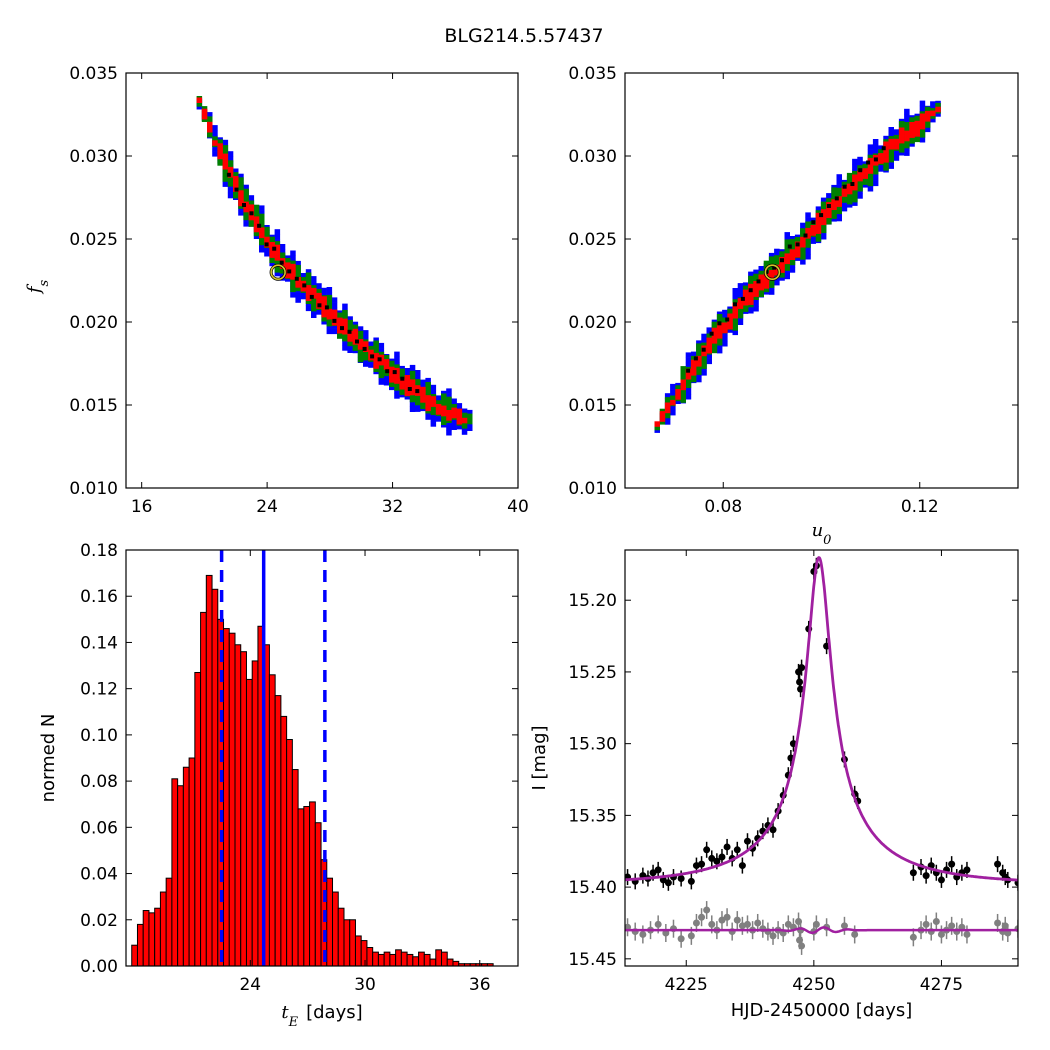 The image size is (1050, 1050). What do you see at coordinates (920, 507) in the screenshot?
I see `x-tick-label: 0.12` at bounding box center [920, 507].